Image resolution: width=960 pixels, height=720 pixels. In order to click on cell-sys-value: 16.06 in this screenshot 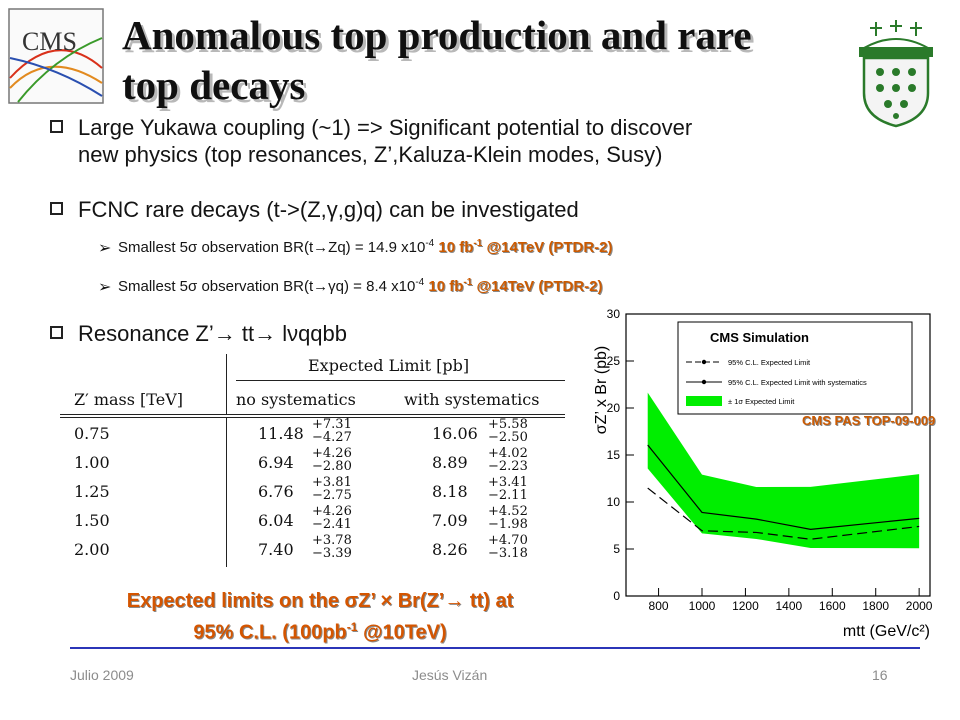, I will do `click(455, 433)`.